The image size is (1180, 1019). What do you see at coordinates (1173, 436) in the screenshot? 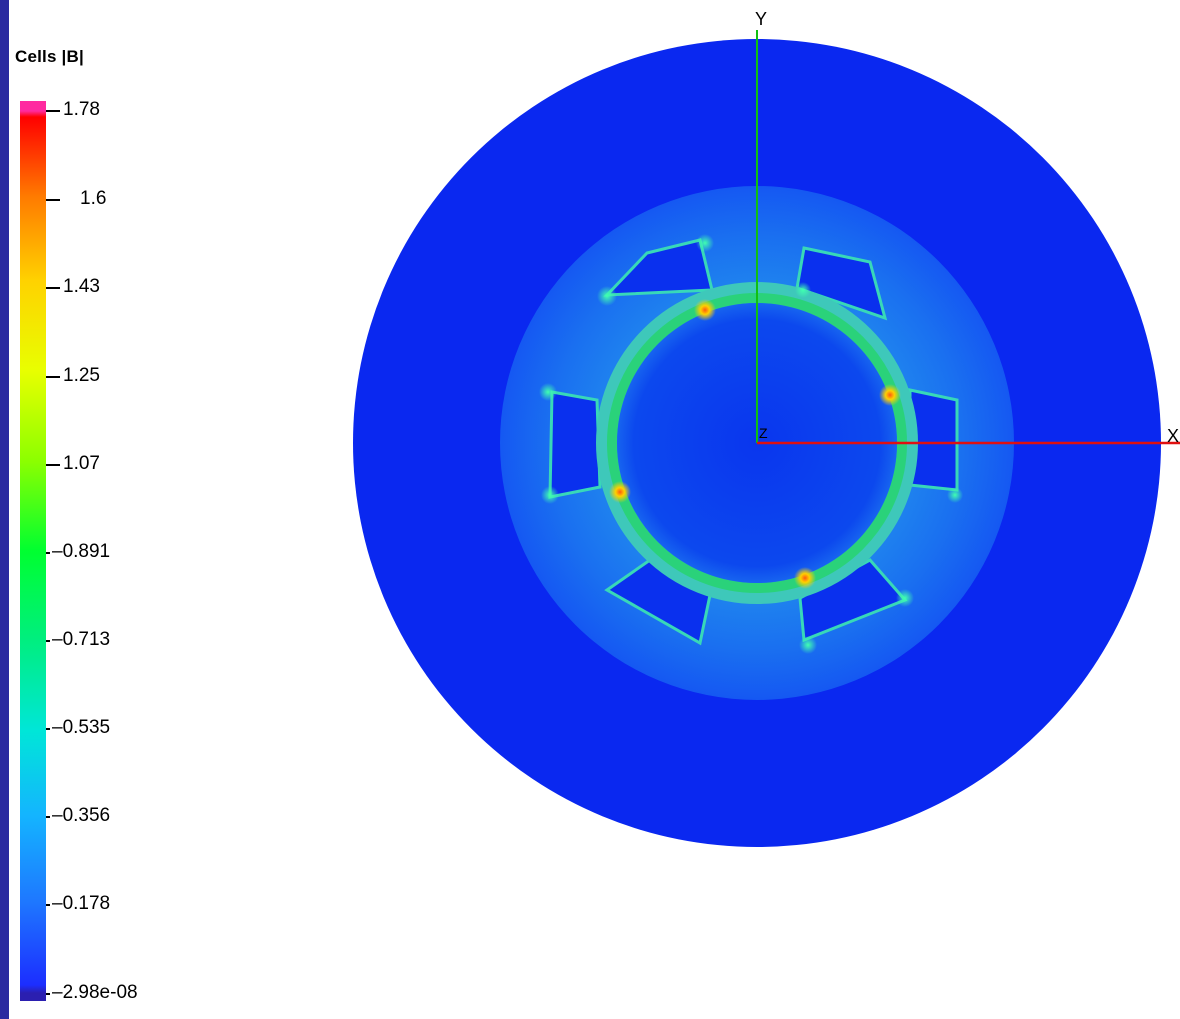
I see `x-axis-label: X` at bounding box center [1173, 436].